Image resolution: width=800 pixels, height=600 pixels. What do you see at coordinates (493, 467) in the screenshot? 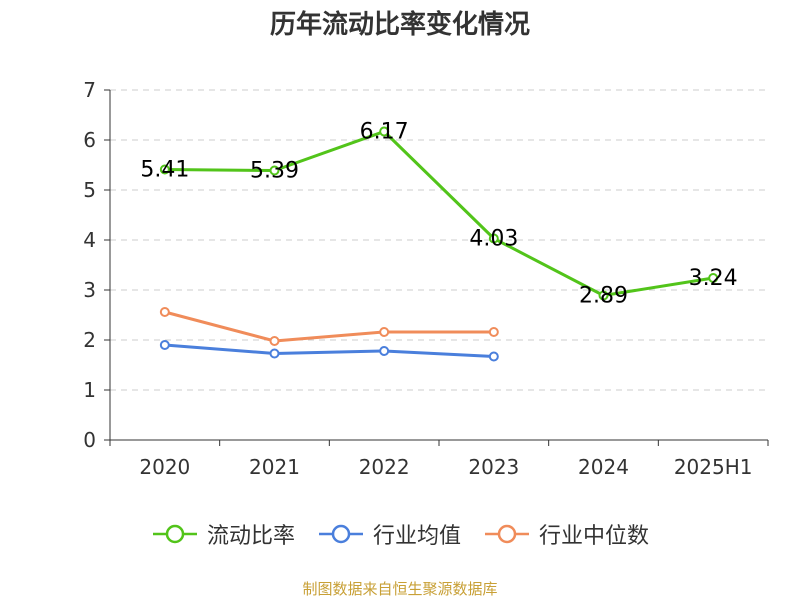
I see `x-tick-label: 2023` at bounding box center [493, 467].